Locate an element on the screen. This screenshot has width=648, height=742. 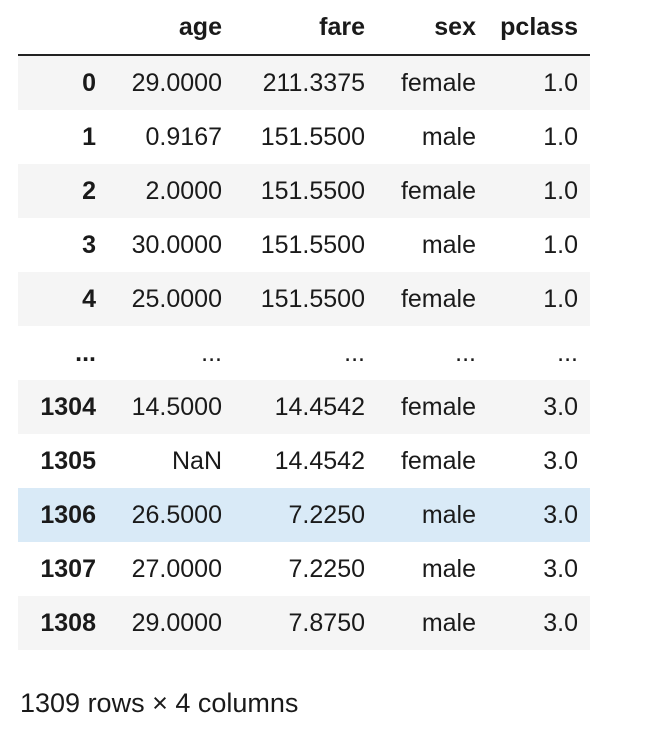
dataframe-shape: 1309 rows × 4 columns is located at coordinates (159, 703).